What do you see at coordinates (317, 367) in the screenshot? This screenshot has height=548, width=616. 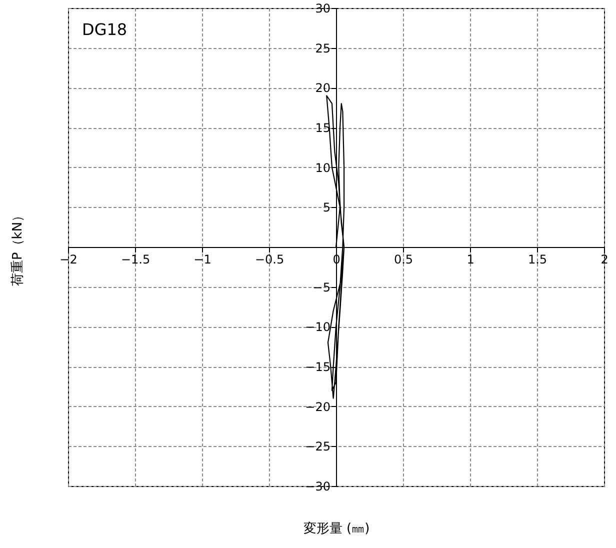 I see `y-tick-label: −15` at bounding box center [317, 367].